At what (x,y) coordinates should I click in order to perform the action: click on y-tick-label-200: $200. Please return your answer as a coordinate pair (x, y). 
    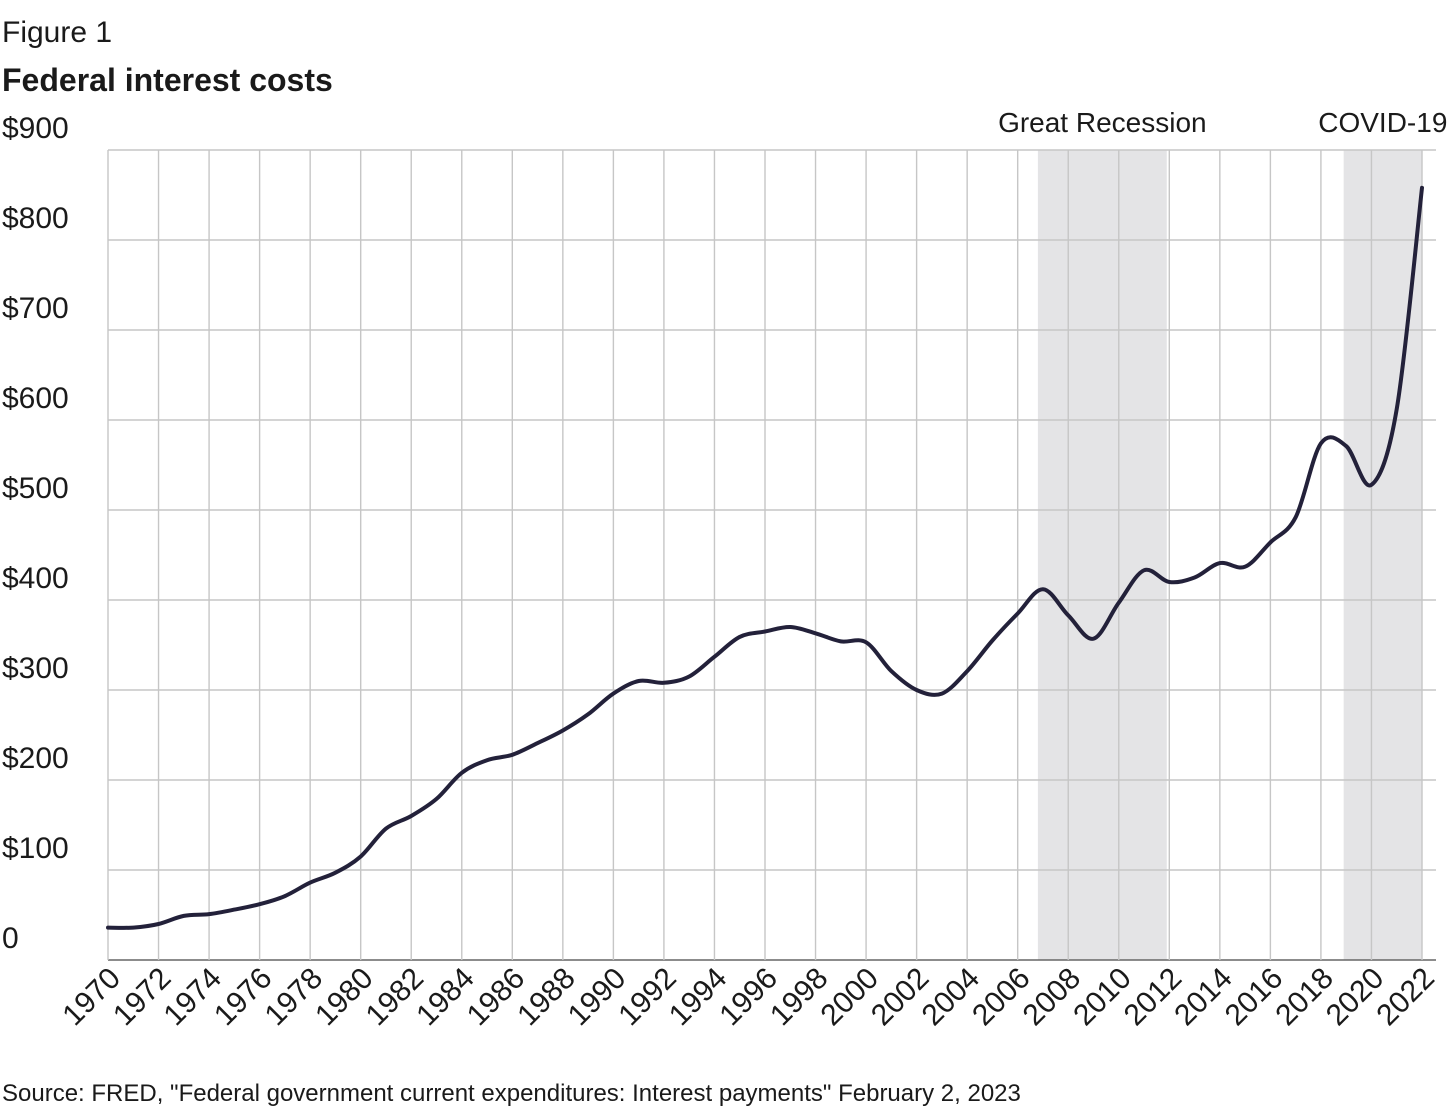
    Looking at the image, I should click on (35, 758).